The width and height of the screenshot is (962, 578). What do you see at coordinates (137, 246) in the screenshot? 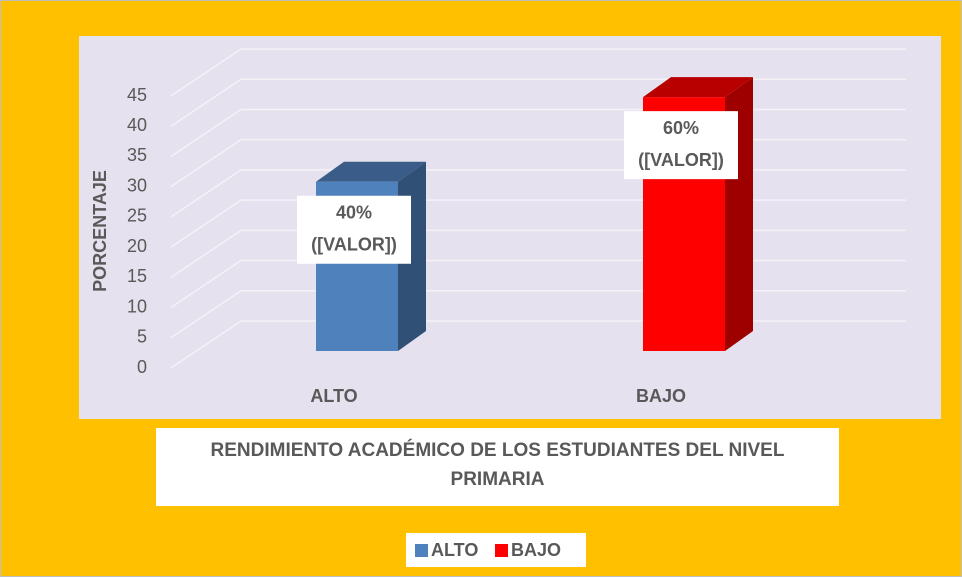
I see `y-tick-label: 20` at bounding box center [137, 246].